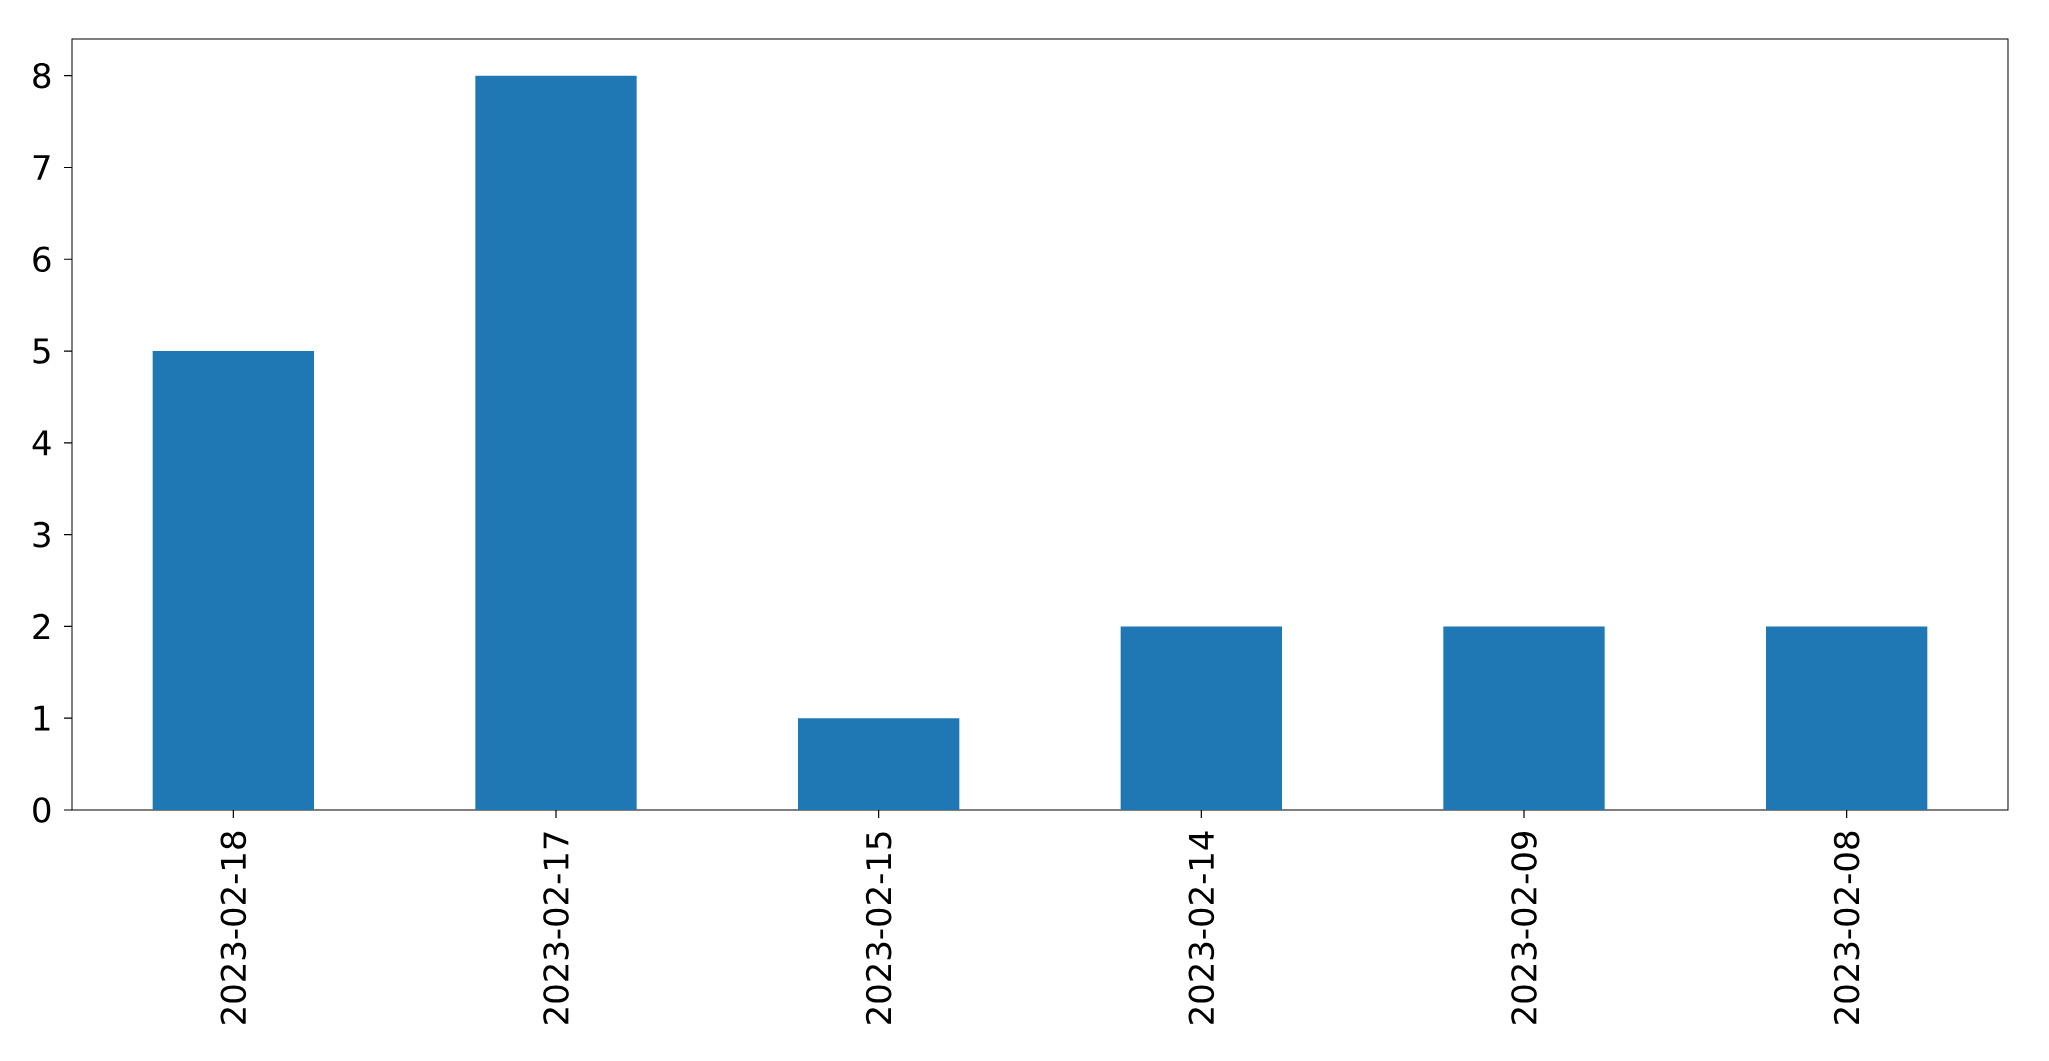  Describe the element at coordinates (42, 718) in the screenshot. I see `y-tick-label: 1` at that location.